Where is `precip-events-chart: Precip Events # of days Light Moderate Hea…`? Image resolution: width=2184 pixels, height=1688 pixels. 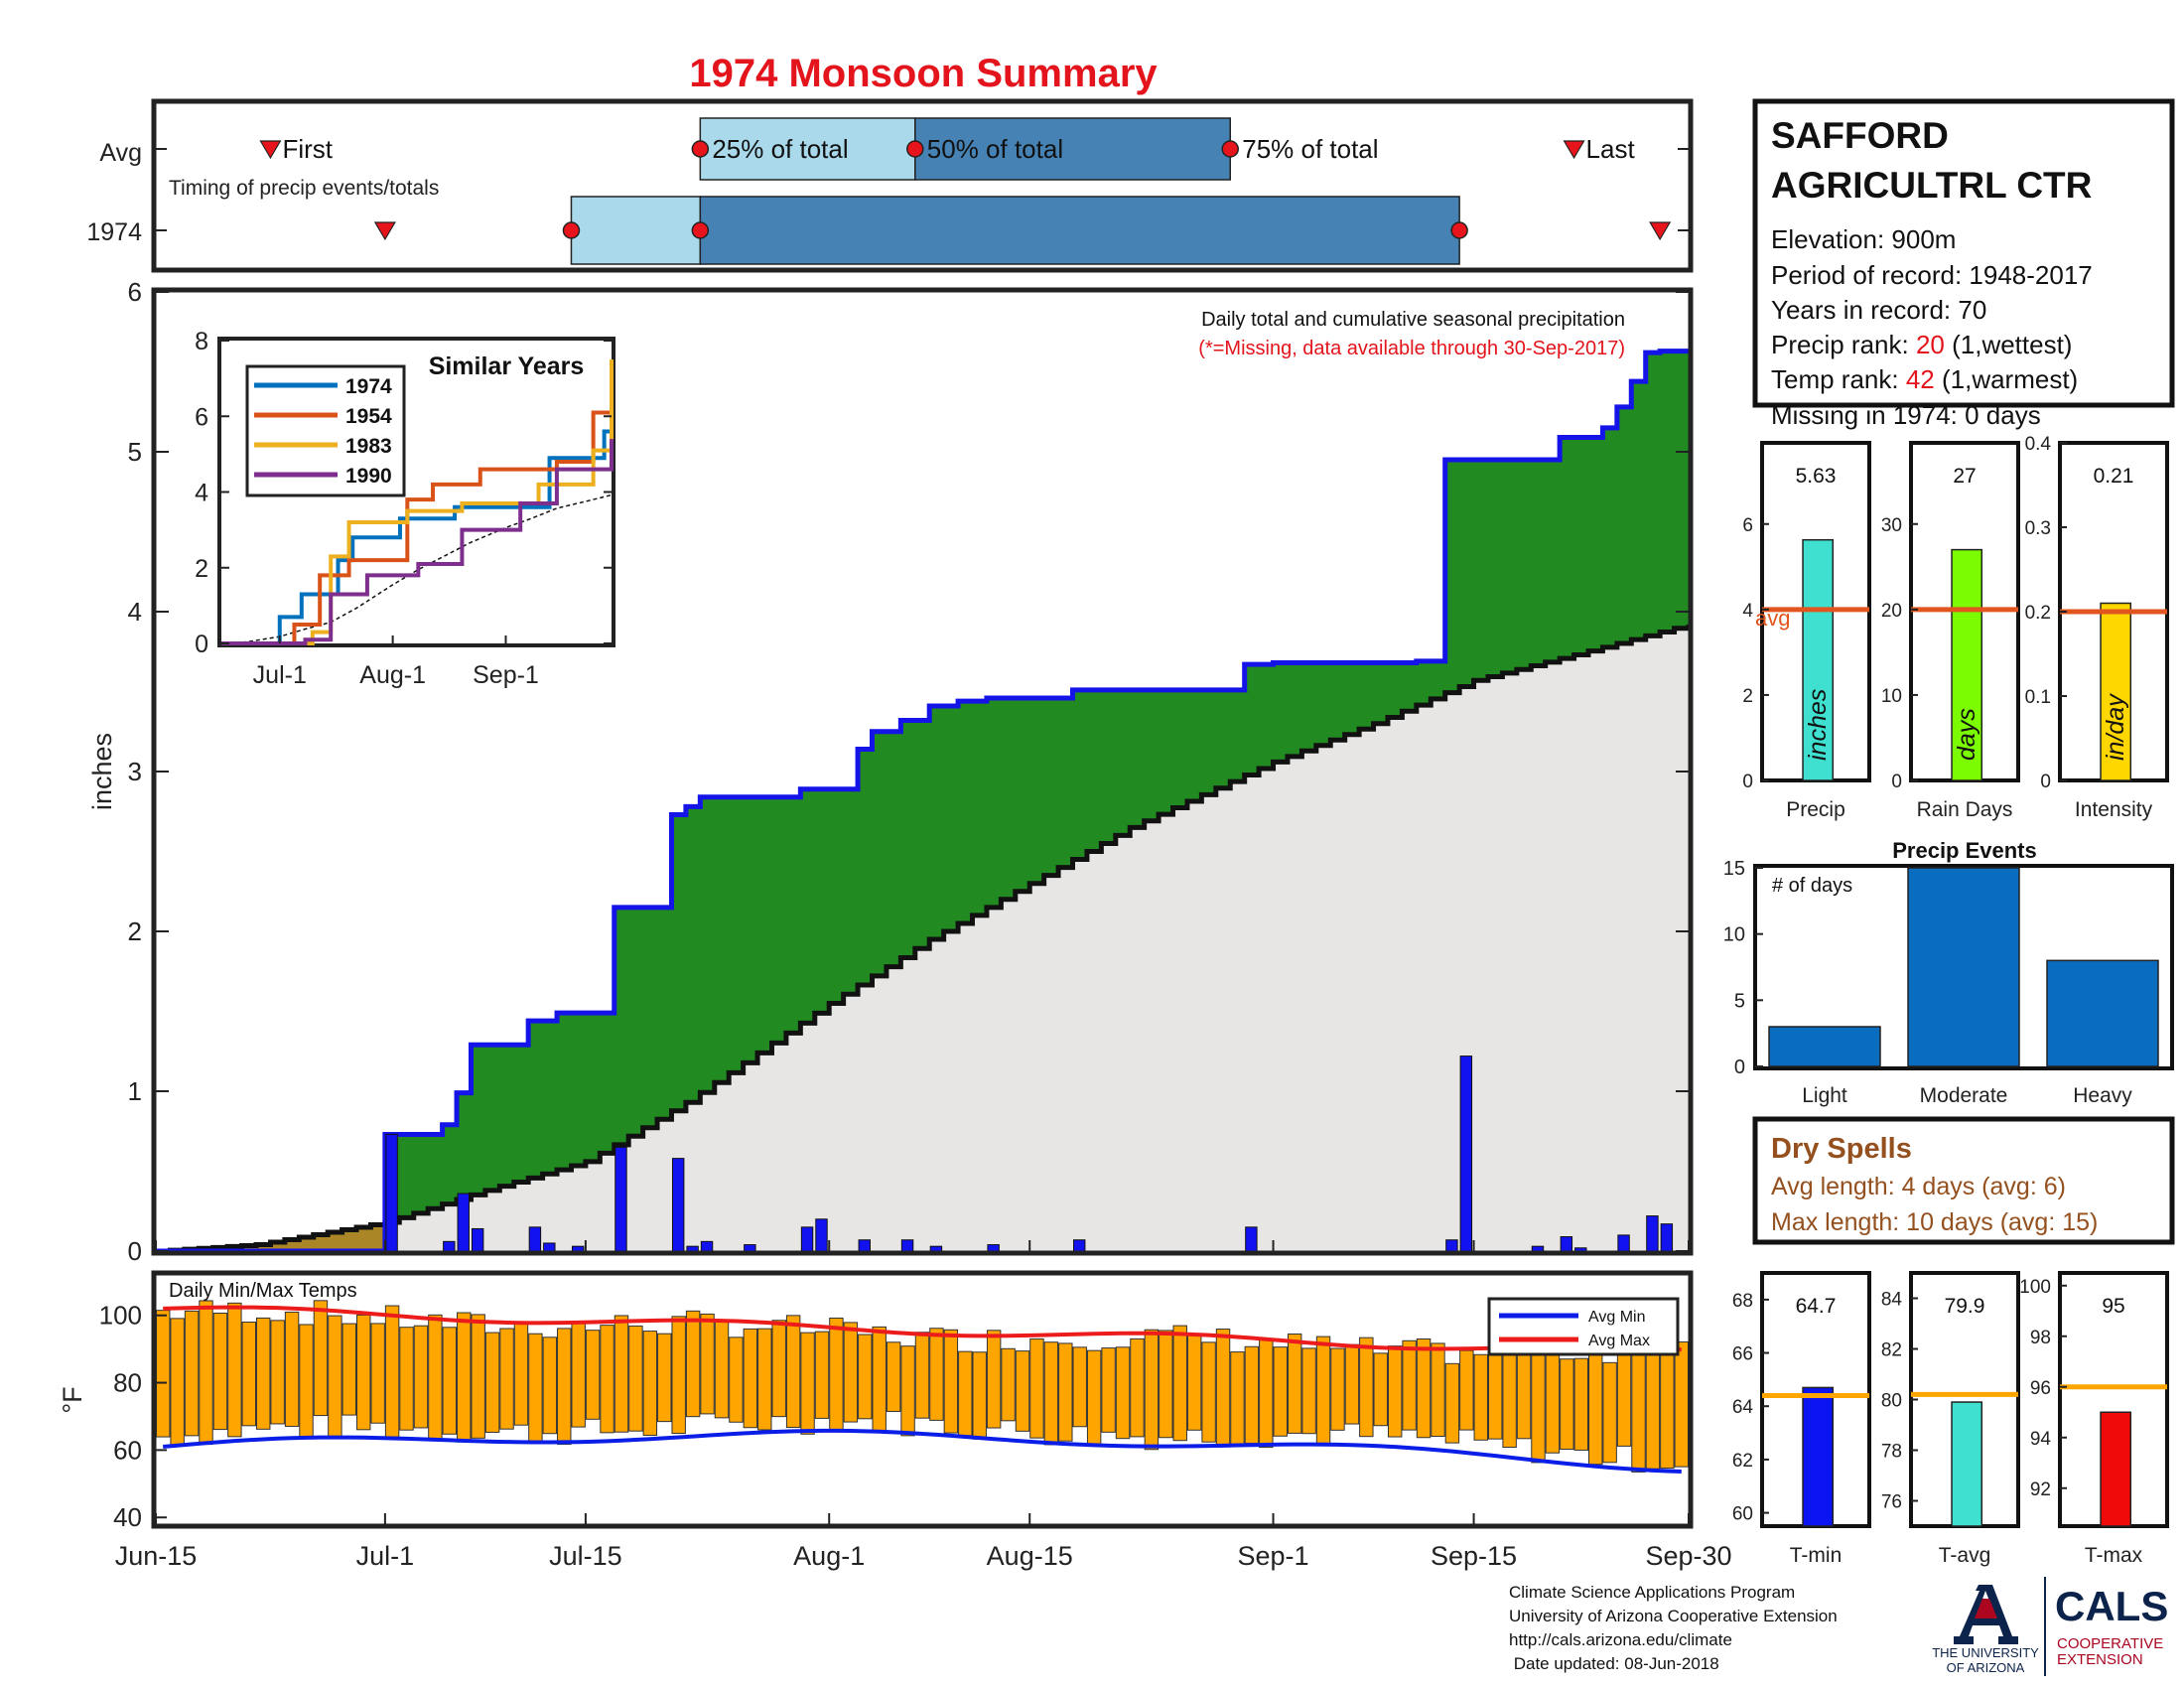
precip-events-chart: Precip Events # of days Light Moderate Hea… is located at coordinates (1948, 972).